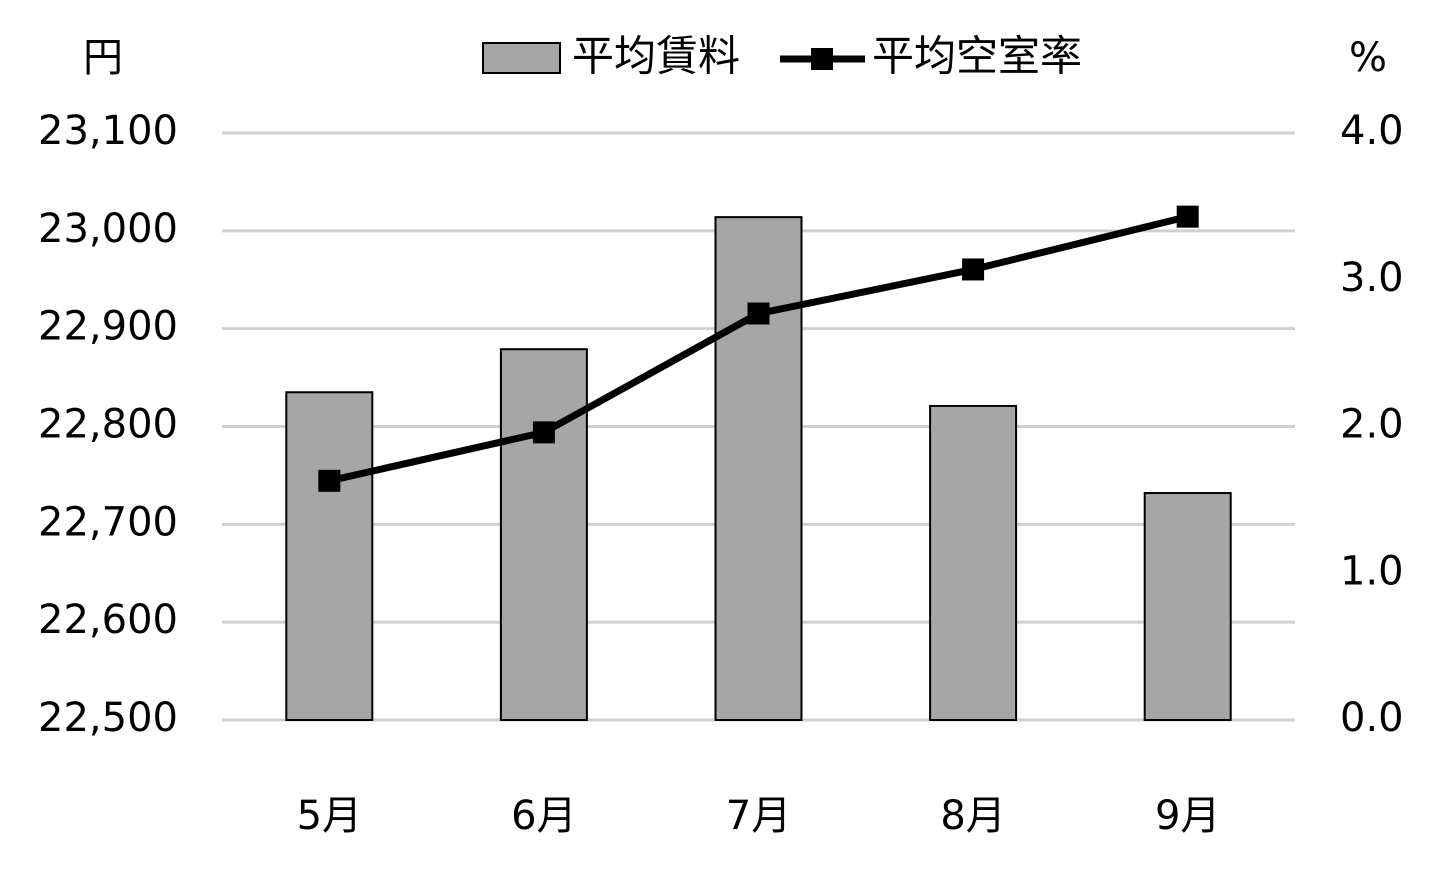  I want to click on y-tick-label: 23,100, so click(108, 131).